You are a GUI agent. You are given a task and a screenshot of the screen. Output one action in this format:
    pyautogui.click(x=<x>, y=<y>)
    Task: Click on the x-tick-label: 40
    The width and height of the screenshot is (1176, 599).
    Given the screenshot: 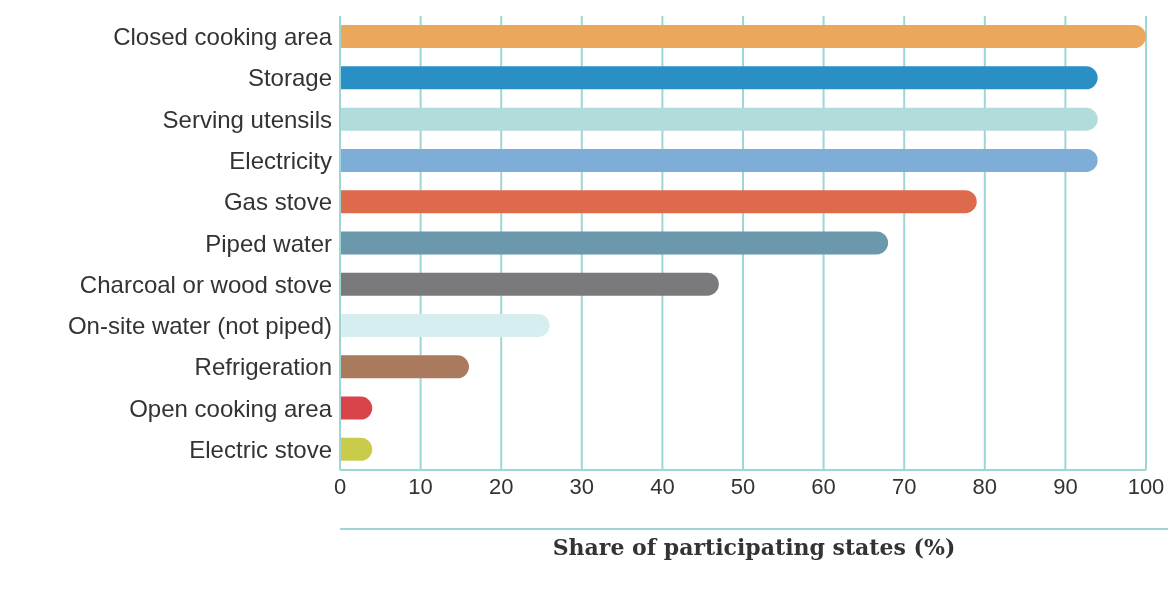 What is the action you would take?
    pyautogui.click(x=662, y=486)
    